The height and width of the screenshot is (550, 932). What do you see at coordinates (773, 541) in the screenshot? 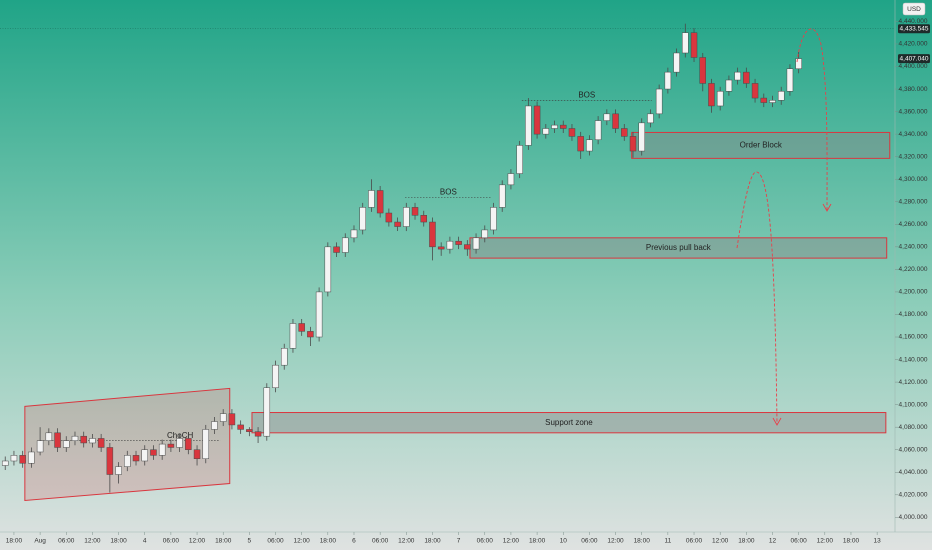
I see `x-tick-label: 12` at bounding box center [773, 541].